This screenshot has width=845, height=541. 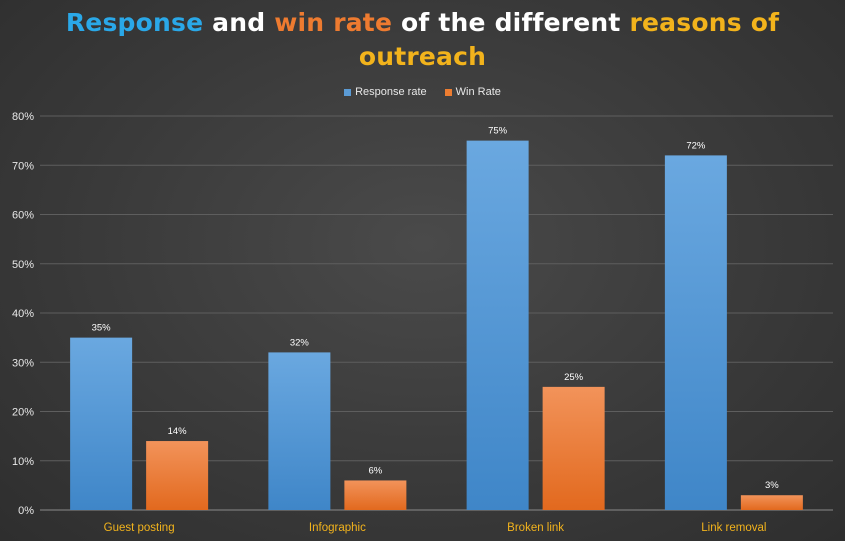 I want to click on data-label-response-rate-guest-posting: 35%, so click(x=102, y=328).